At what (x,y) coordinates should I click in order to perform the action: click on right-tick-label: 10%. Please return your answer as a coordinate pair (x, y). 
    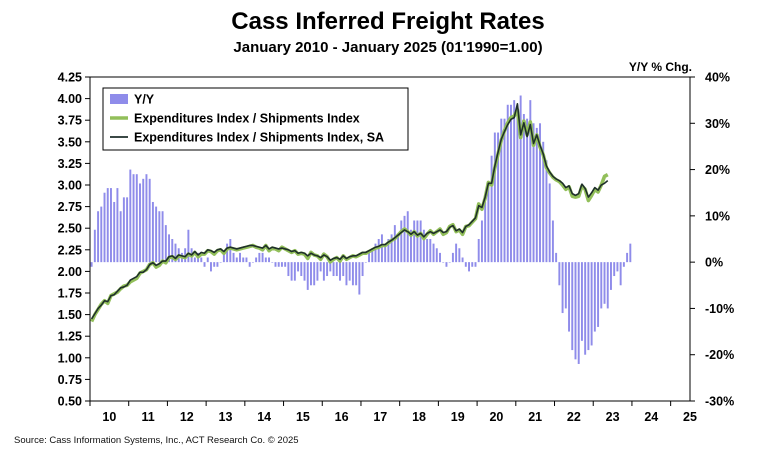
    Looking at the image, I should click on (717, 216).